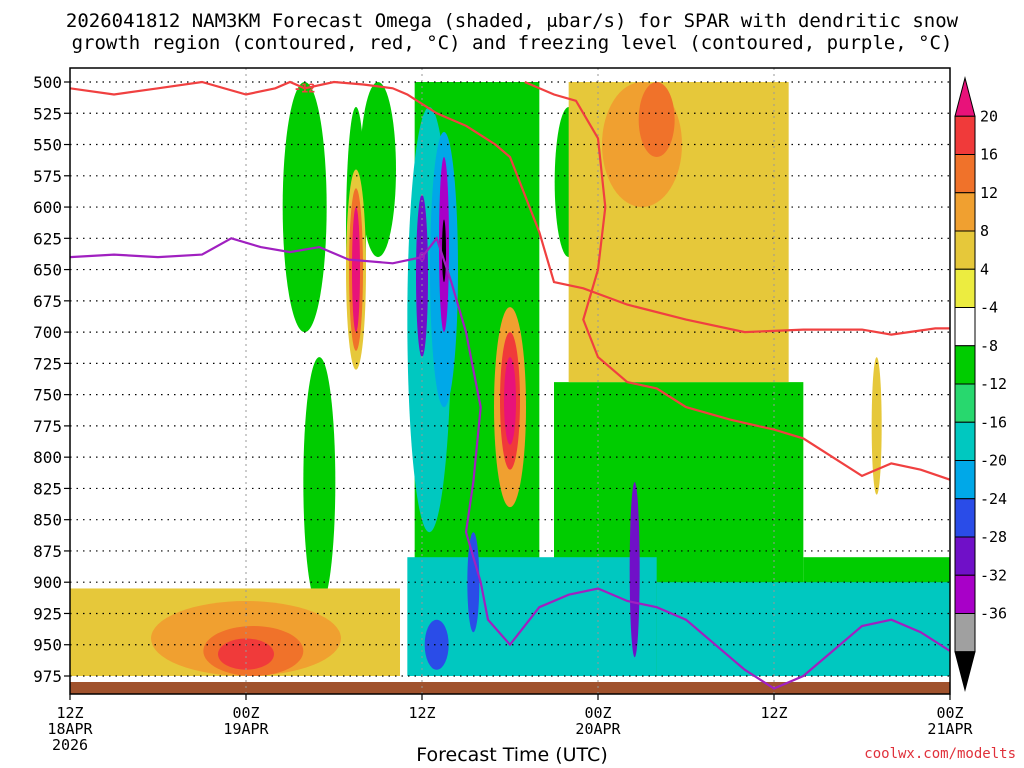 This screenshot has width=1024, height=768. I want to click on xtick-label-3-0: 00Z, so click(597, 713).